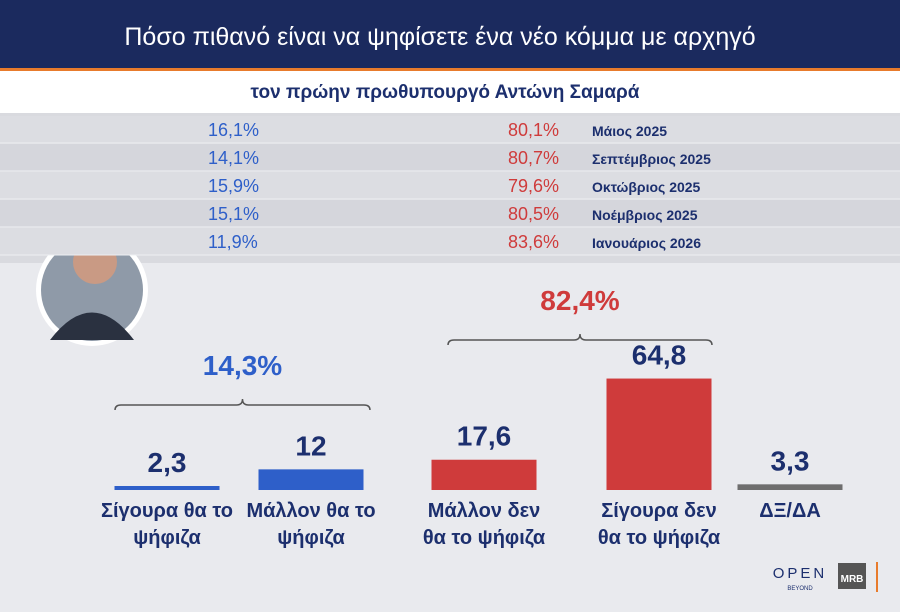 This screenshot has height=612, width=900. Describe the element at coordinates (92, 290) in the screenshot. I see `photo` at that location.